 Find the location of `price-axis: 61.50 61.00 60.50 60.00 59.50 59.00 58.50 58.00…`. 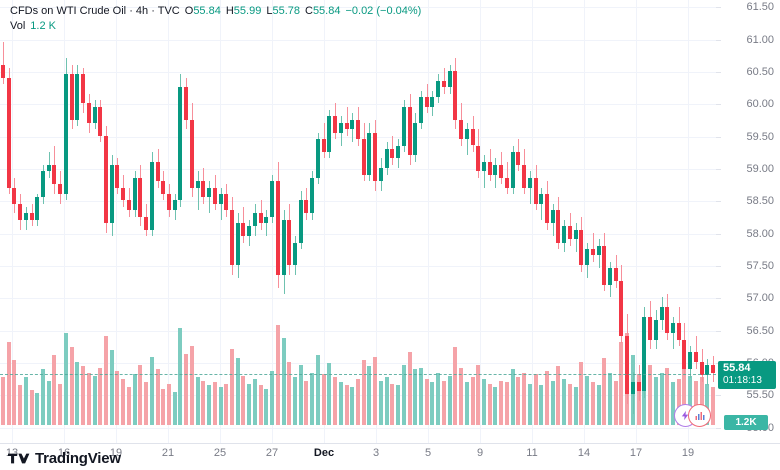

price-axis: 61.50 61.00 60.50 60.00 59.50 59.00 58.50 58.00… is located at coordinates (748, 221).